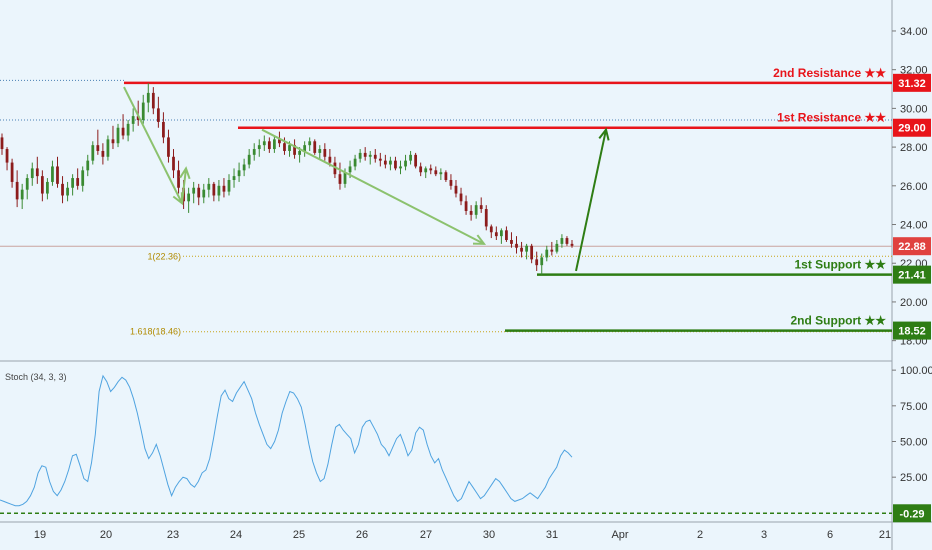 This screenshot has width=932, height=550. What do you see at coordinates (106, 535) in the screenshot?
I see `x-tick-label: 20` at bounding box center [106, 535].